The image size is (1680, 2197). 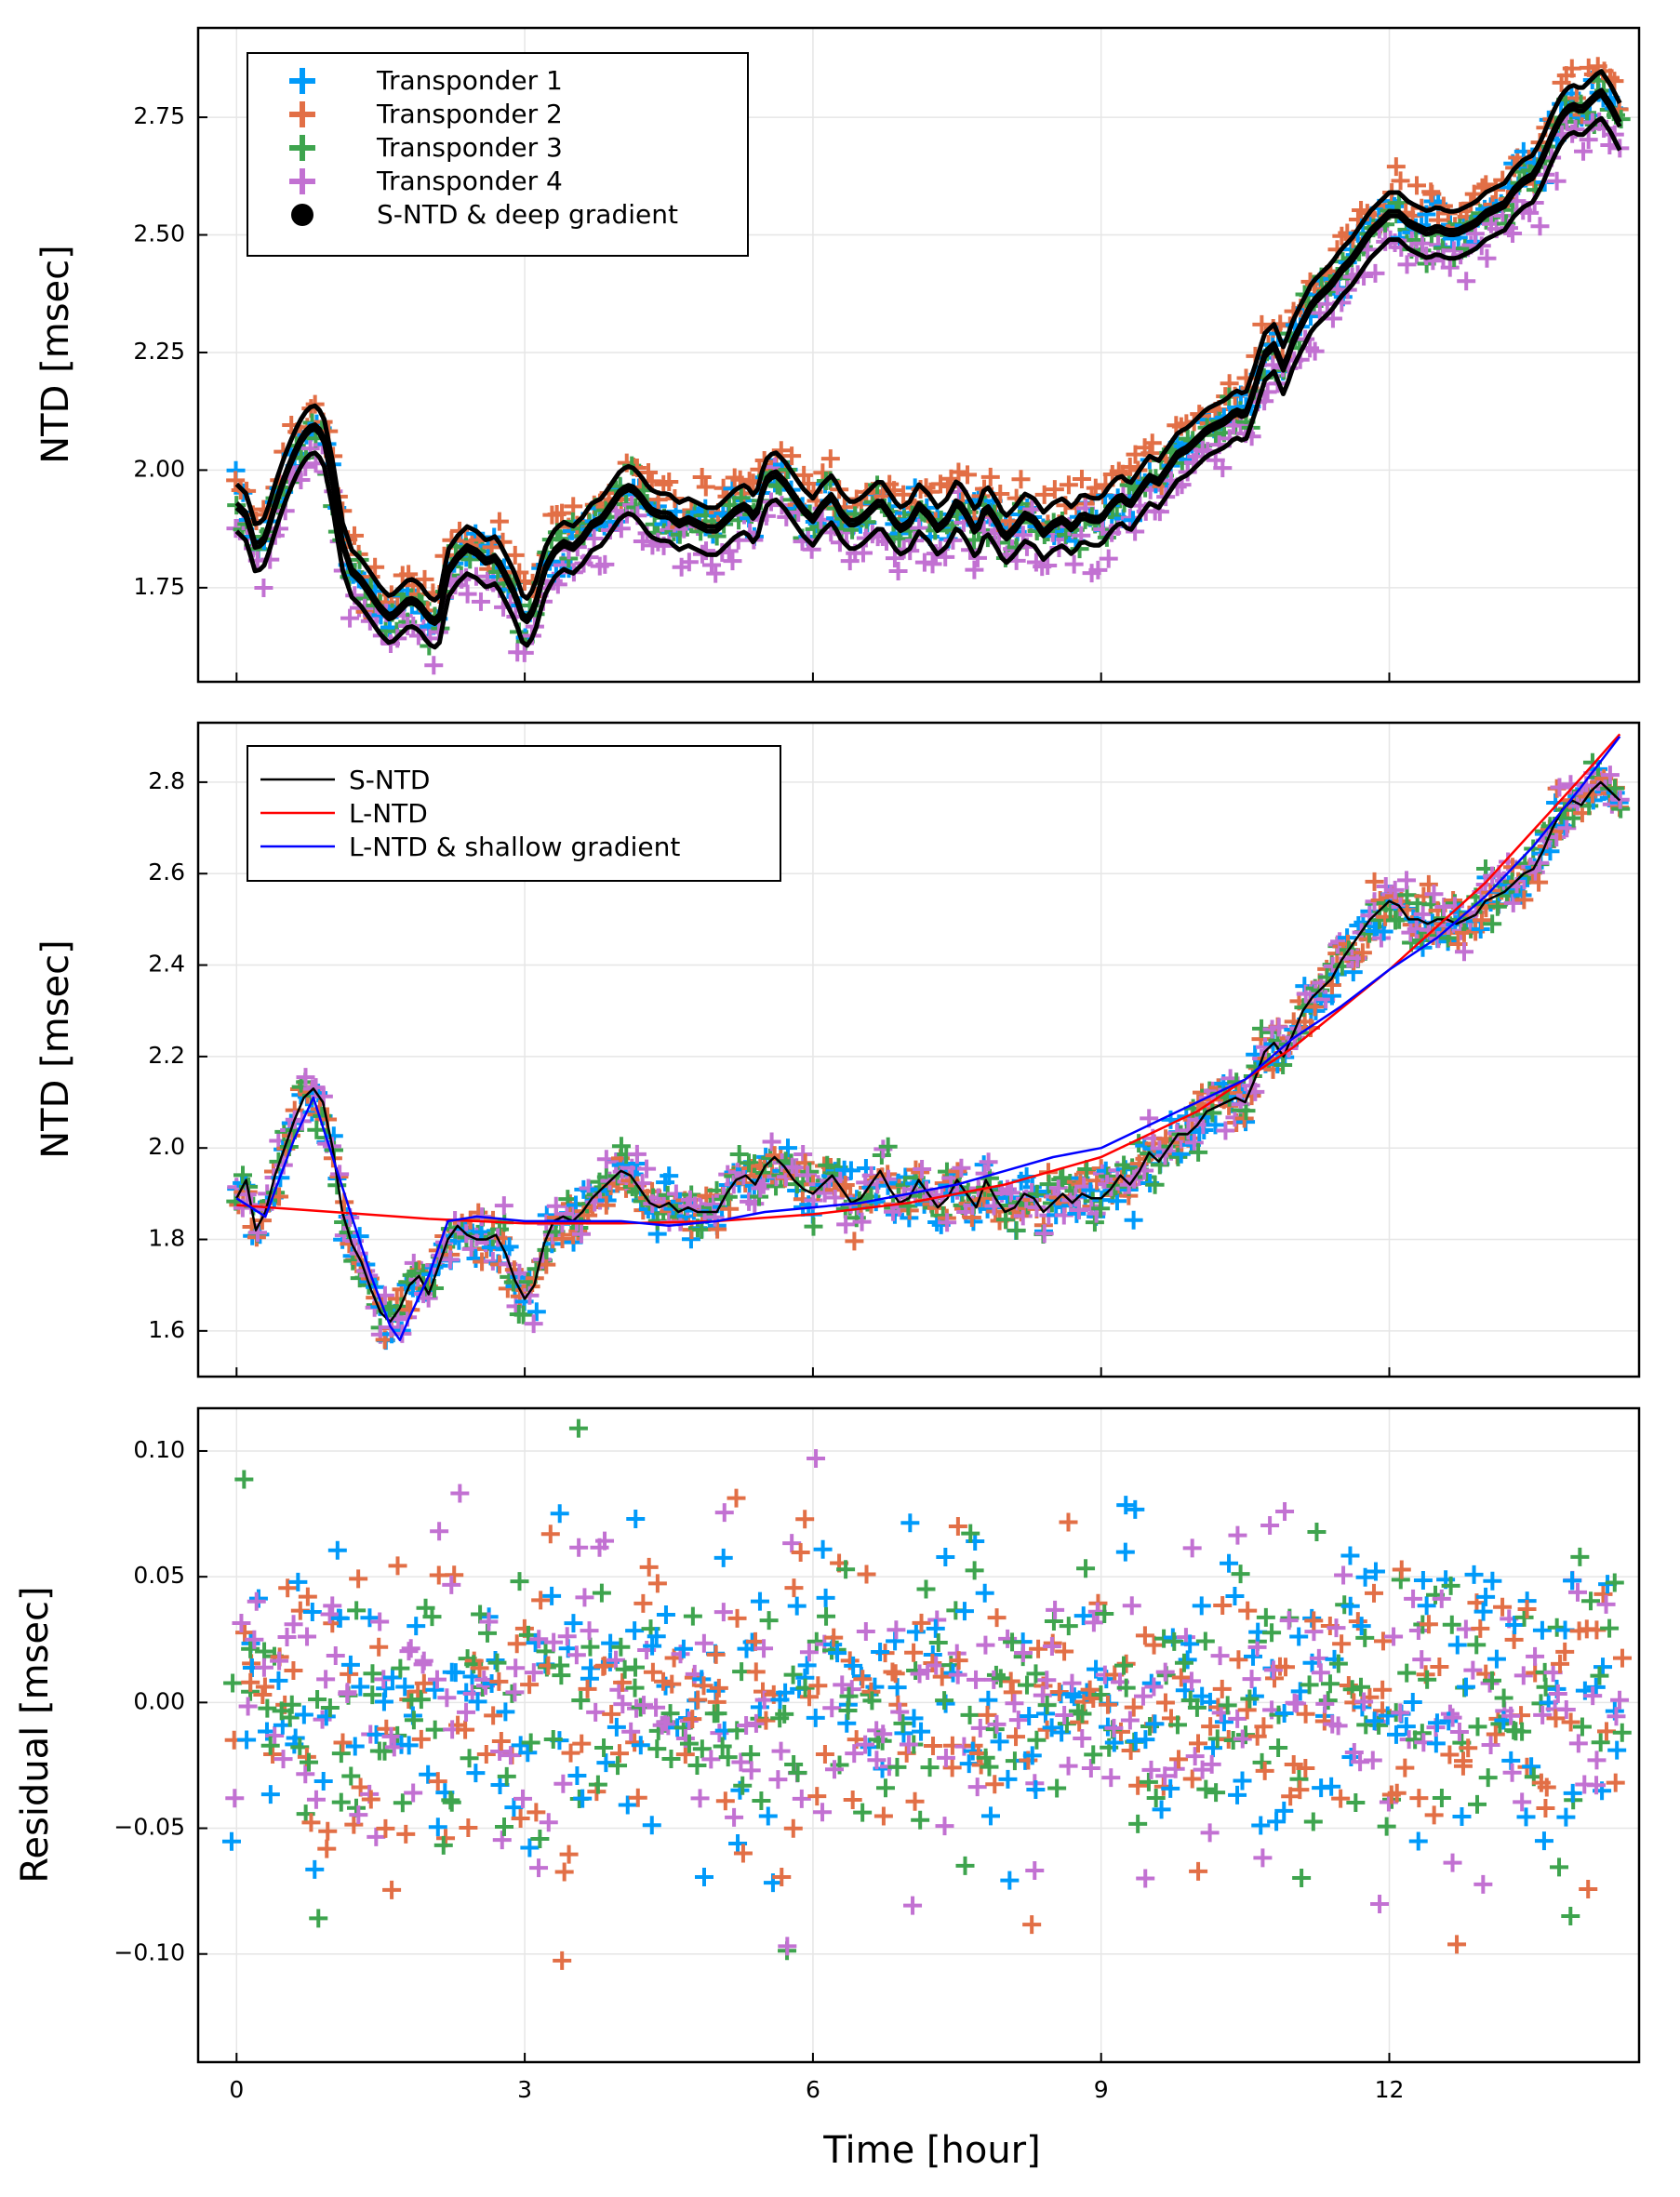 I want to click on legend-l-ntd: L-NTD, so click(x=388, y=813).